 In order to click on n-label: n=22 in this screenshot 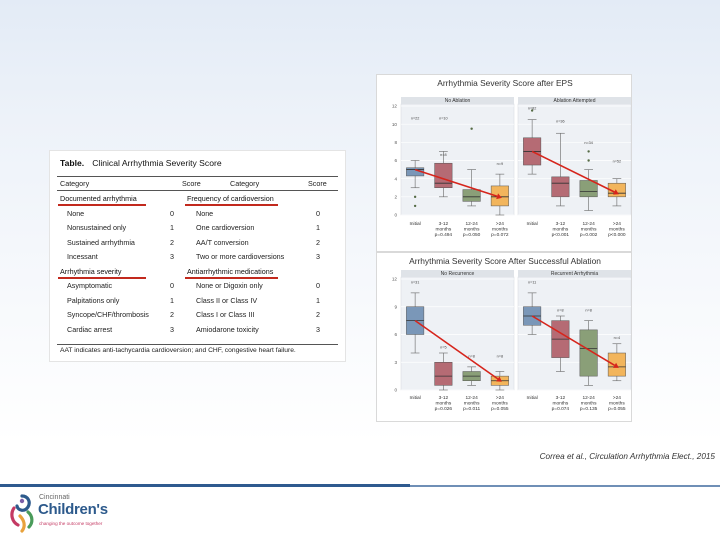, I will do `click(415, 119)`.